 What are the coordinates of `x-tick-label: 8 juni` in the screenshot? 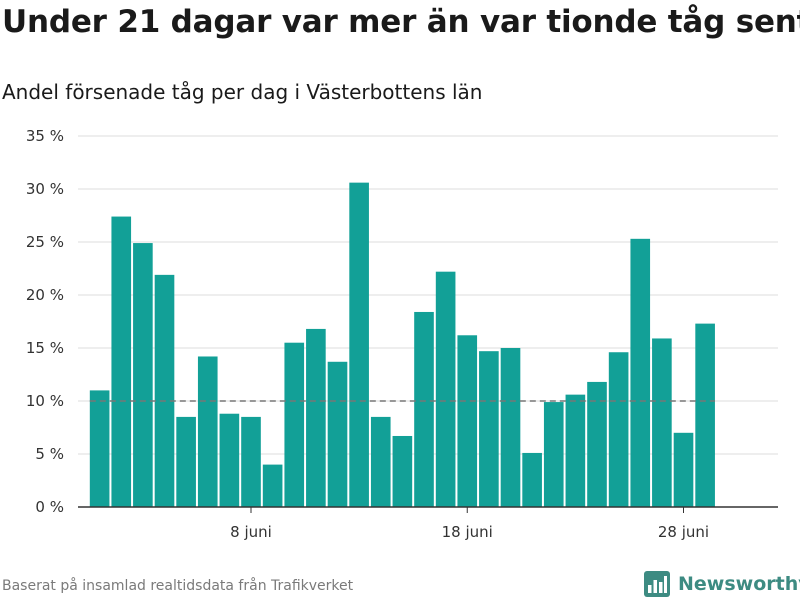 It's located at (251, 532).